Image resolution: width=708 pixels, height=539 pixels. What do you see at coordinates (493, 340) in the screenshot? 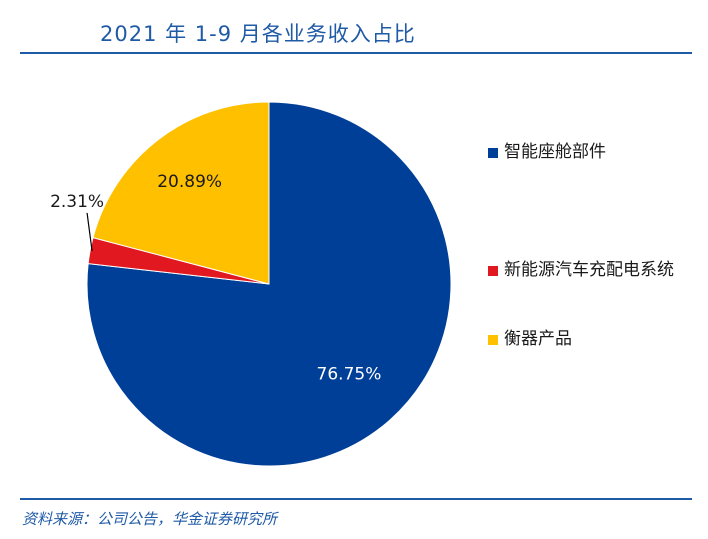
I see `legend-swatch-scale` at bounding box center [493, 340].